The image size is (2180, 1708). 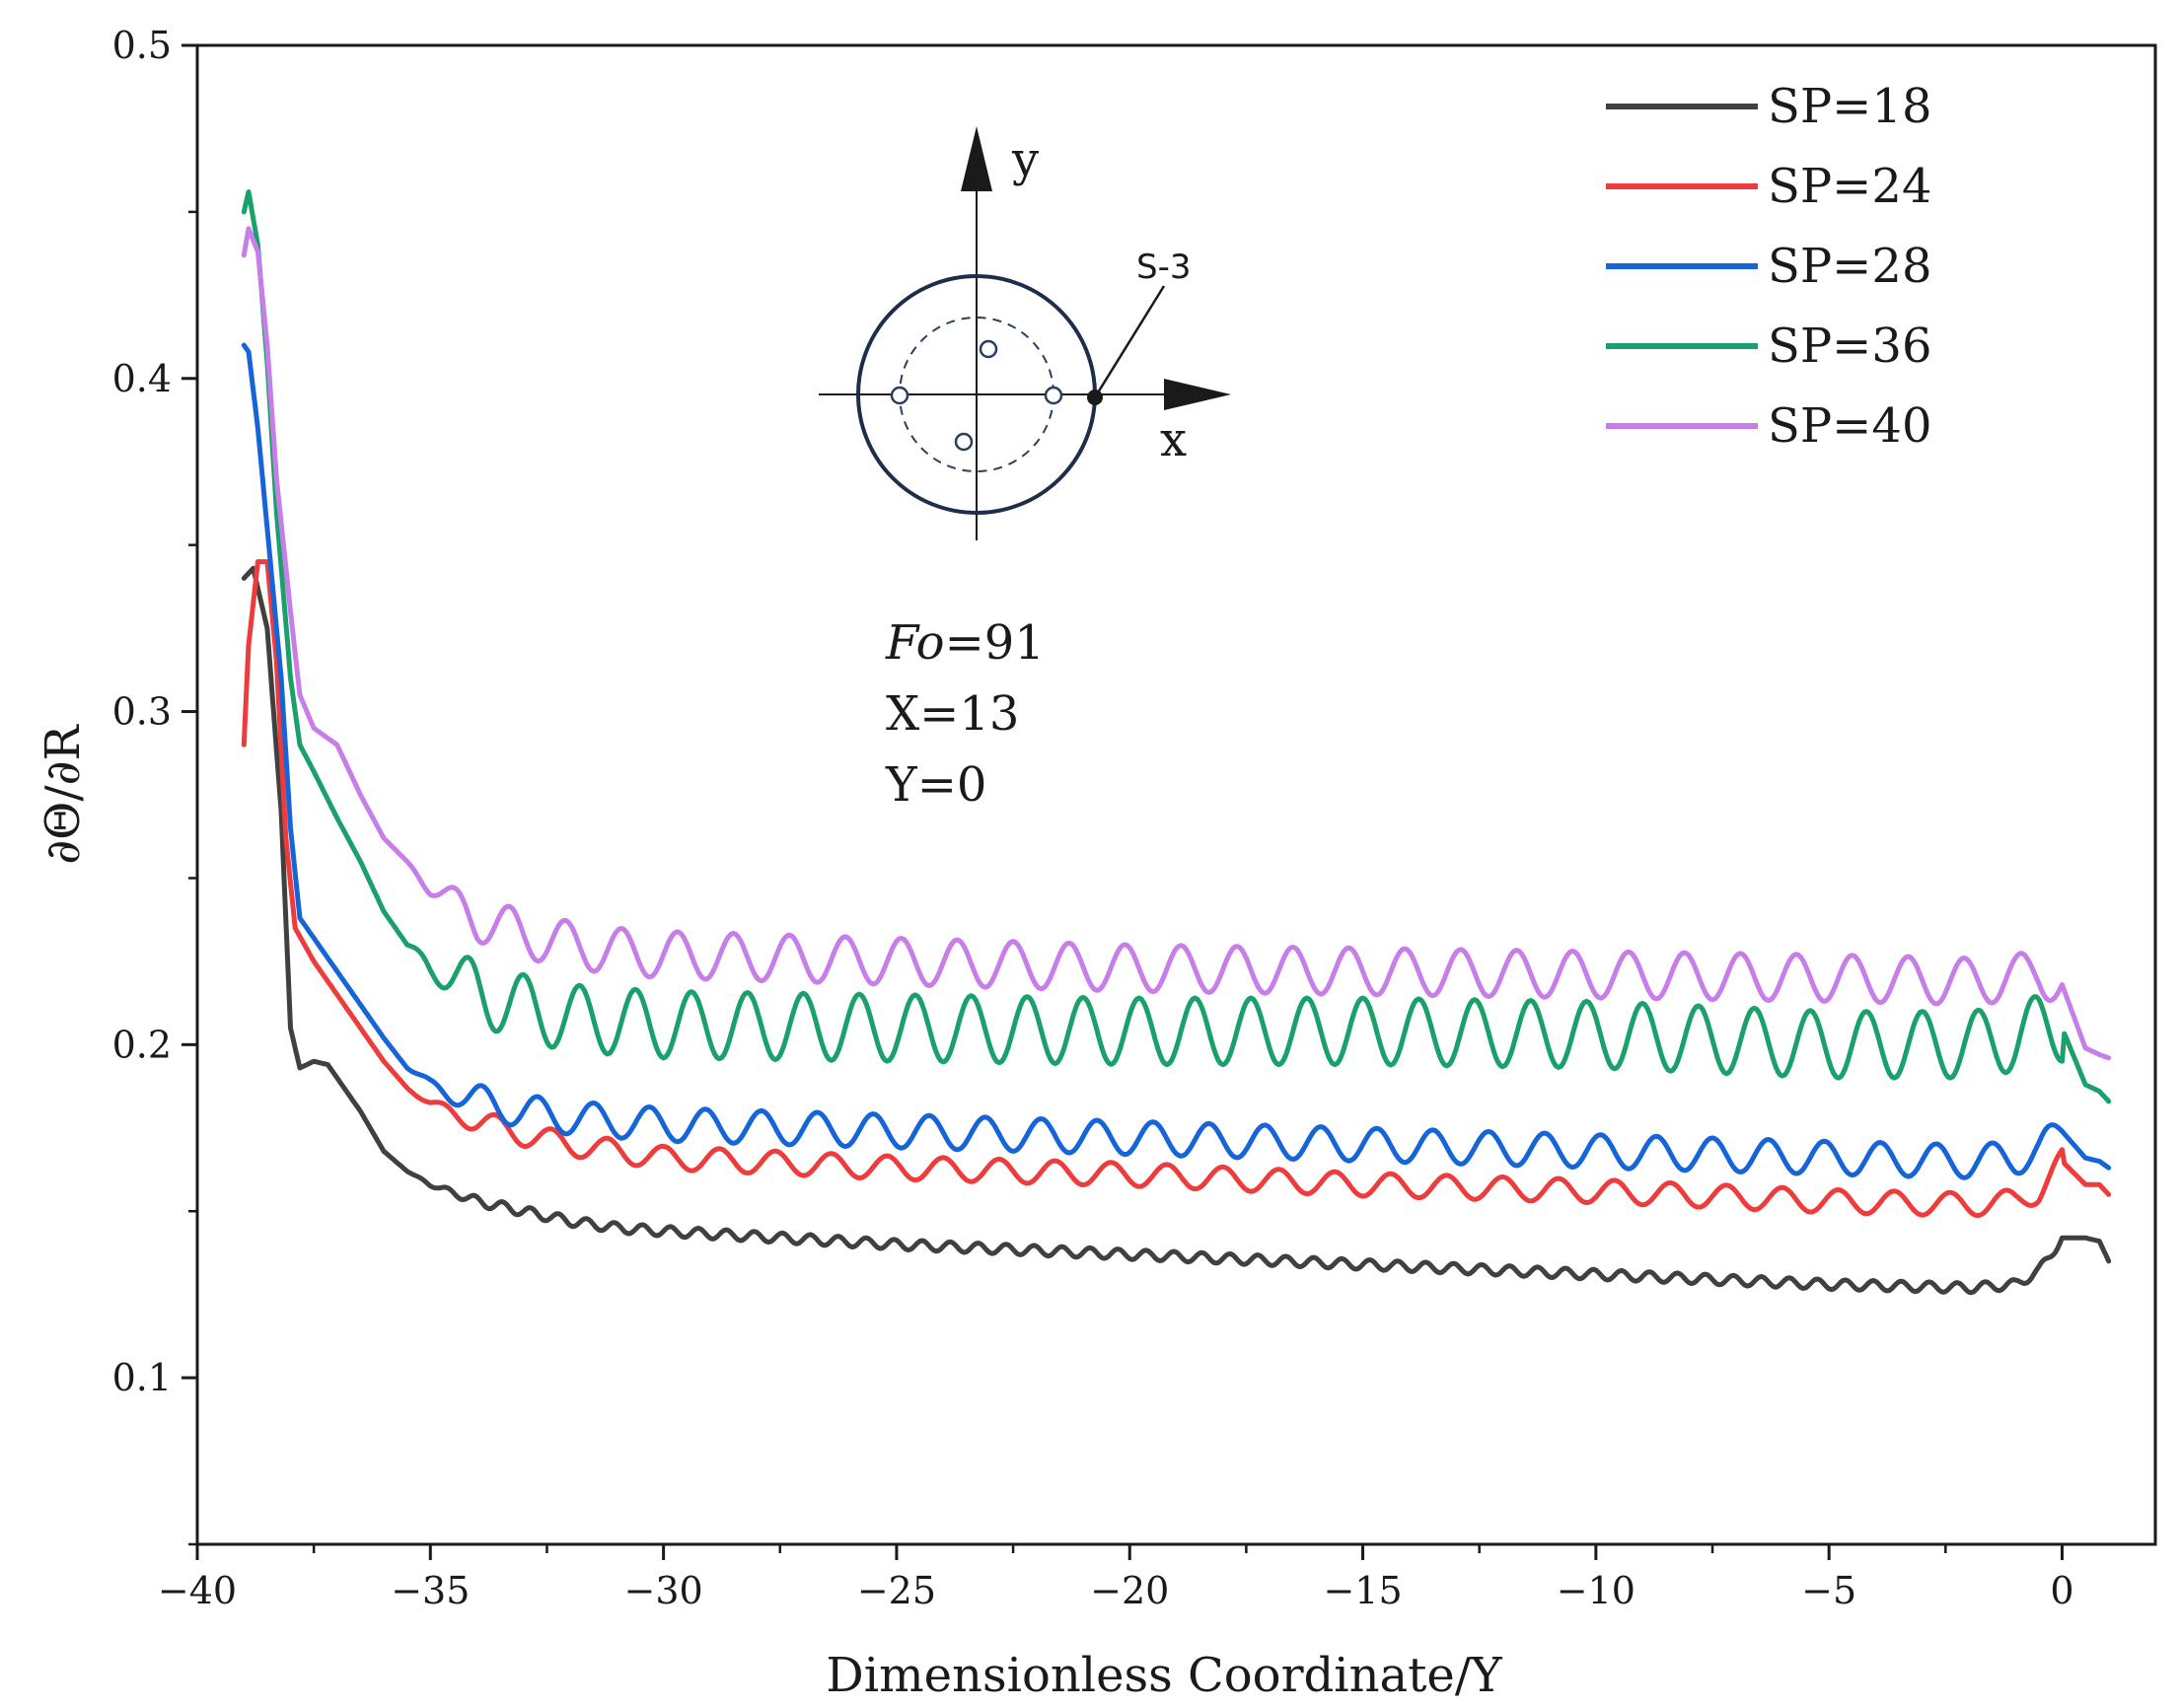 What do you see at coordinates (1025, 159) in the screenshot?
I see `inset-y-label: y` at bounding box center [1025, 159].